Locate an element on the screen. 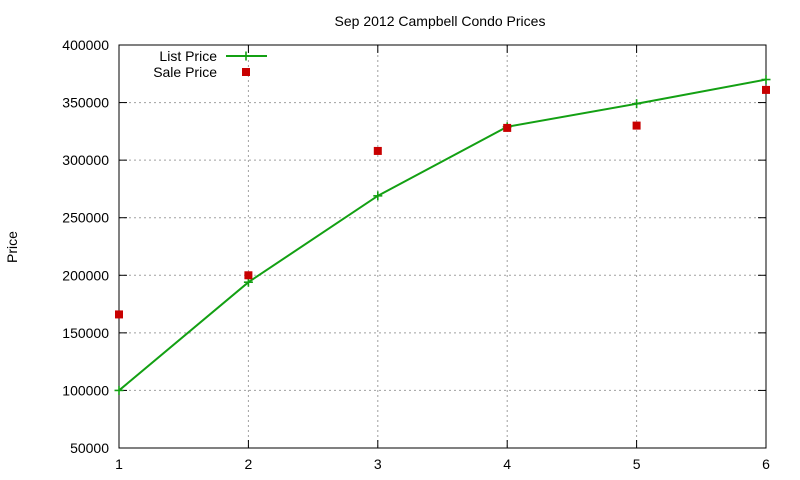 The image size is (800, 480). y-tick-label: 350000 is located at coordinates (85, 103).